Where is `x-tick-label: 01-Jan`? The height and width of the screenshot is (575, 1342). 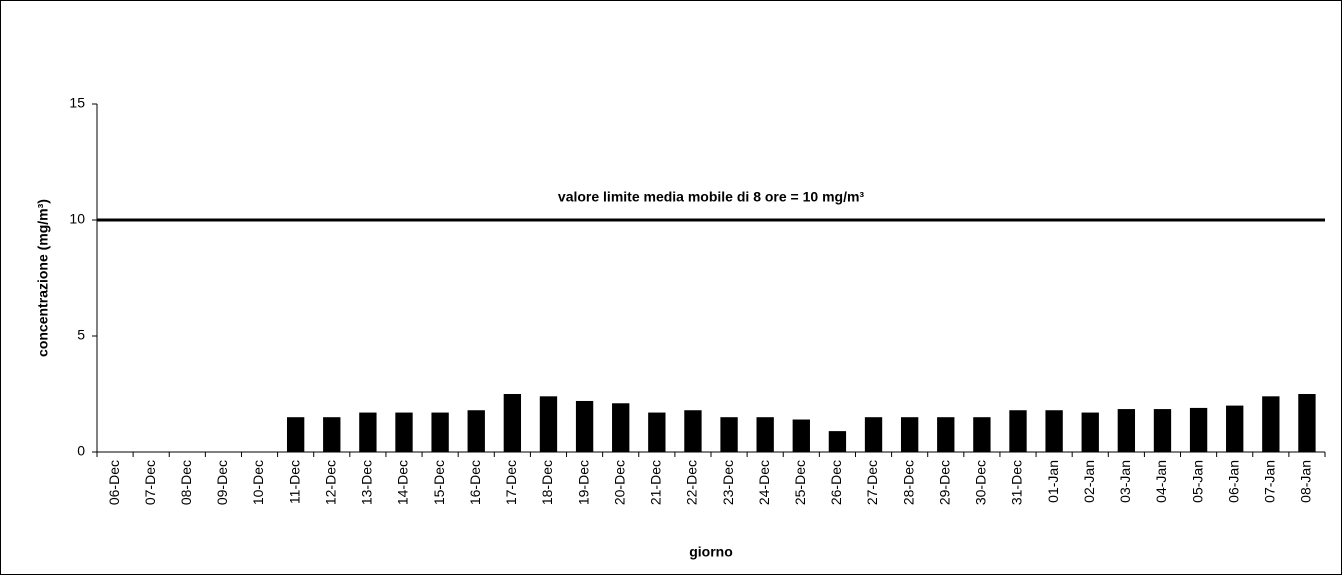 x-tick-label: 01-Jan is located at coordinates (1053, 481).